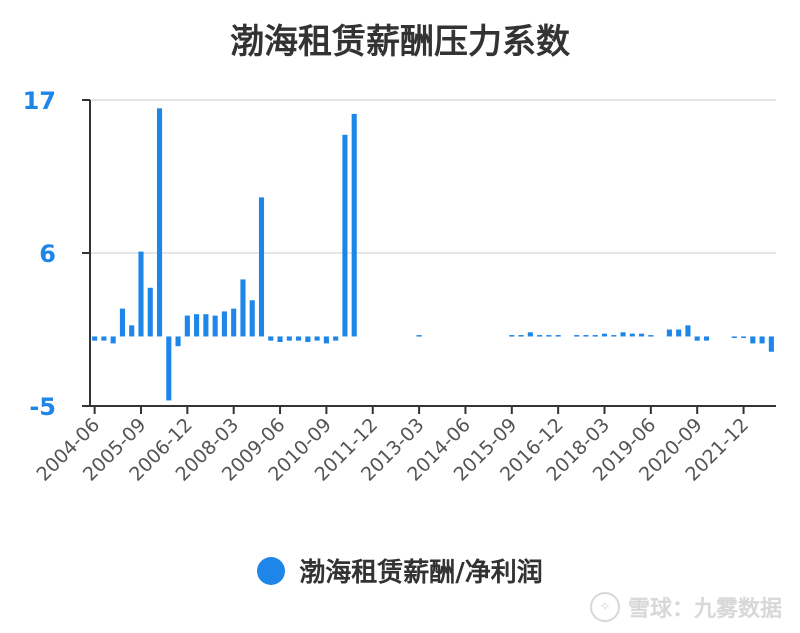 The height and width of the screenshot is (633, 800). I want to click on watermark-text: 雪球：九雾数据, so click(704, 609).